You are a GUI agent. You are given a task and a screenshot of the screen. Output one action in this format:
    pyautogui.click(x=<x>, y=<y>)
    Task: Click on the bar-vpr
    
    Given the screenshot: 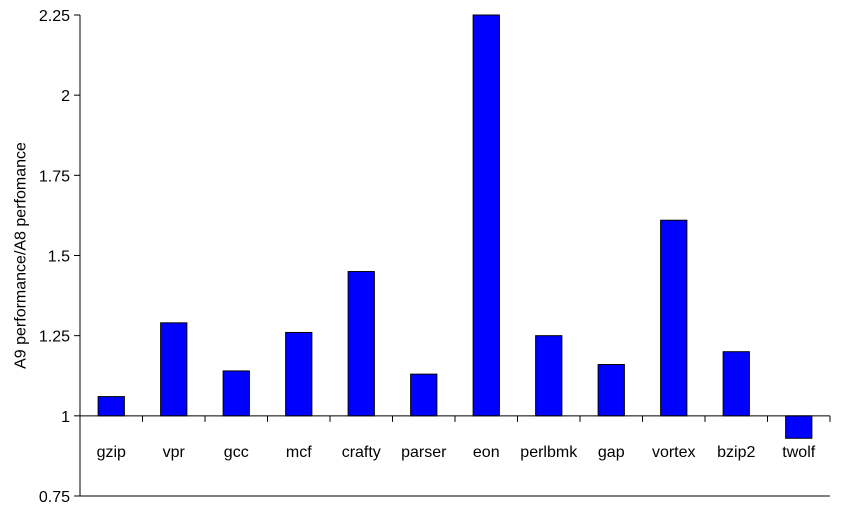 What is the action you would take?
    pyautogui.click(x=174, y=369)
    